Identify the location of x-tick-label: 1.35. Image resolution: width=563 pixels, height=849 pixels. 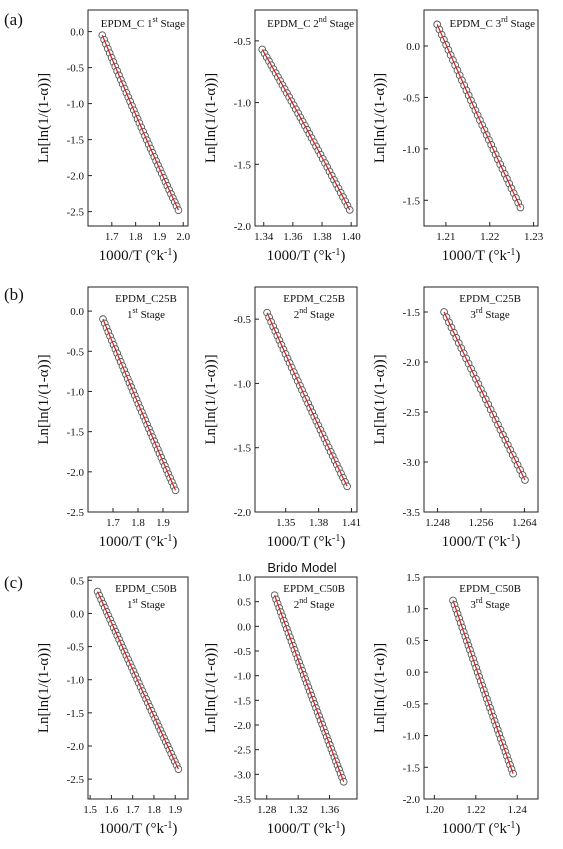
(286, 523).